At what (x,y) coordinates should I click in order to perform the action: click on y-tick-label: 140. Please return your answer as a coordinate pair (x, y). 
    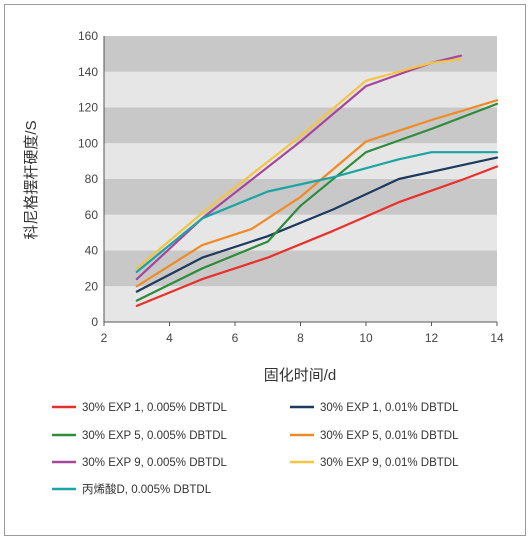
    Looking at the image, I should click on (88, 72).